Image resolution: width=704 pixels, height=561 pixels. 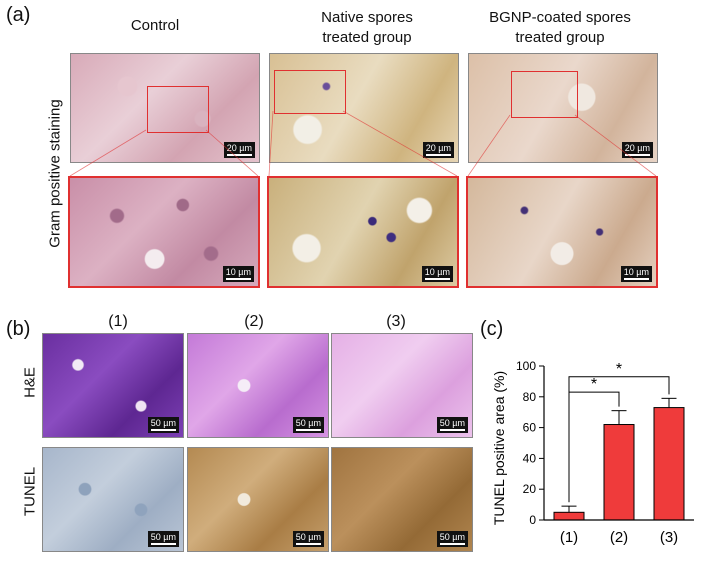 What do you see at coordinates (164, 232) in the screenshot?
I see `micrograph-control-high: 10 µm` at bounding box center [164, 232].